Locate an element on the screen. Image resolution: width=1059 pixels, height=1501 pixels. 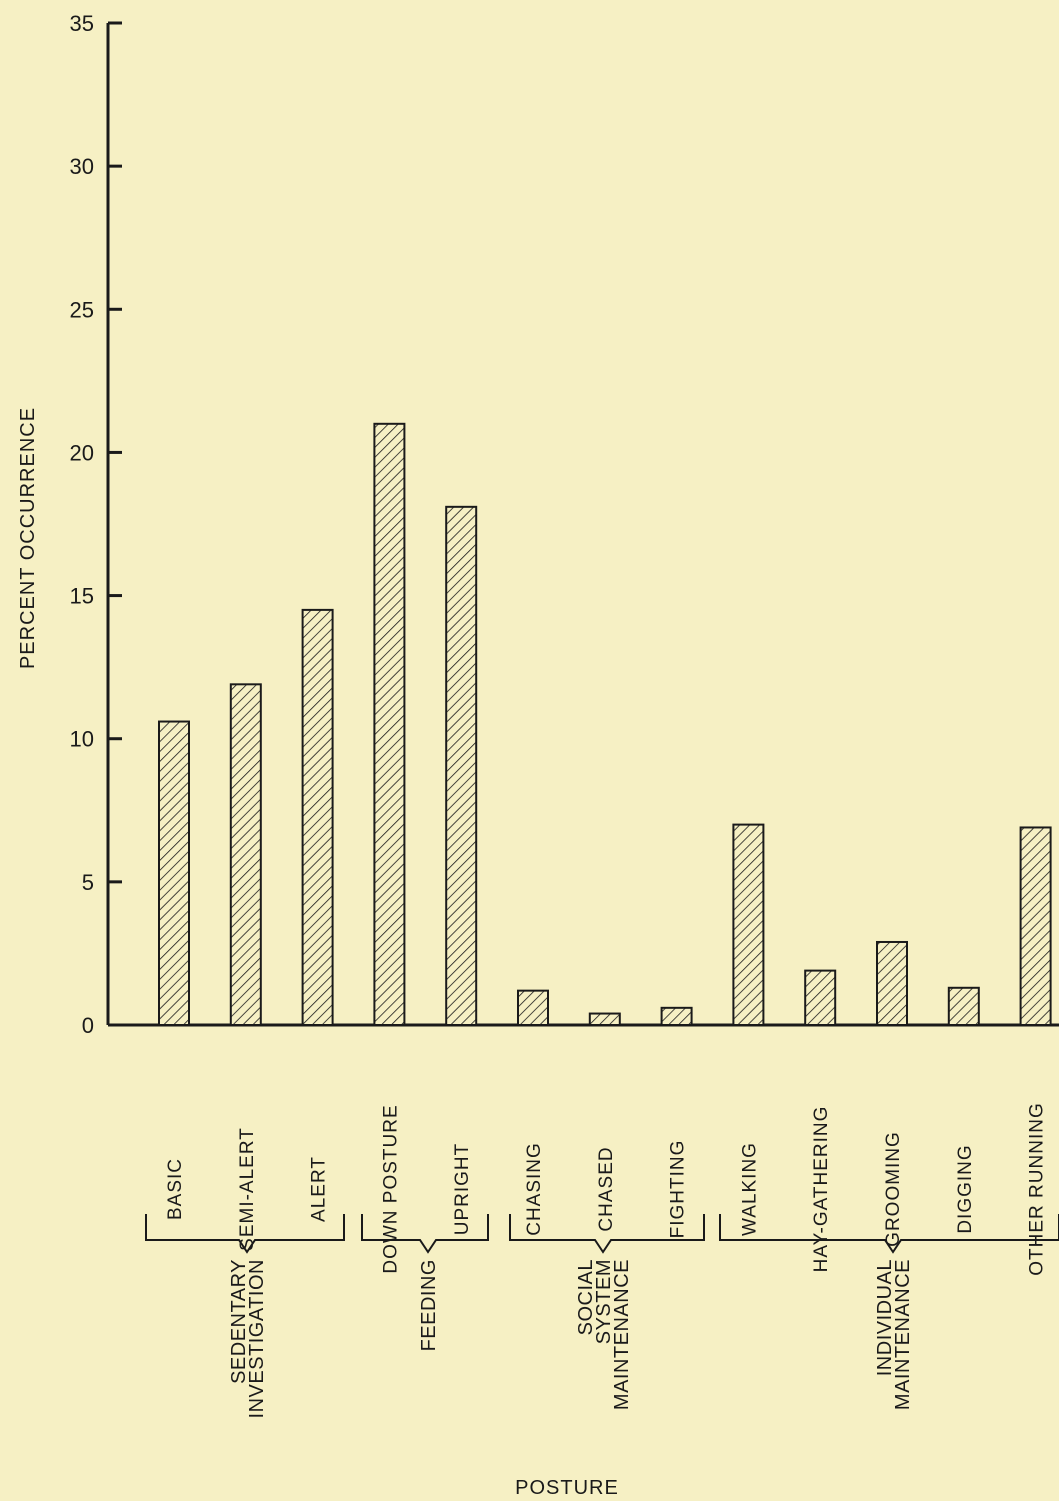
category-label: BASIC is located at coordinates (175, 1189).